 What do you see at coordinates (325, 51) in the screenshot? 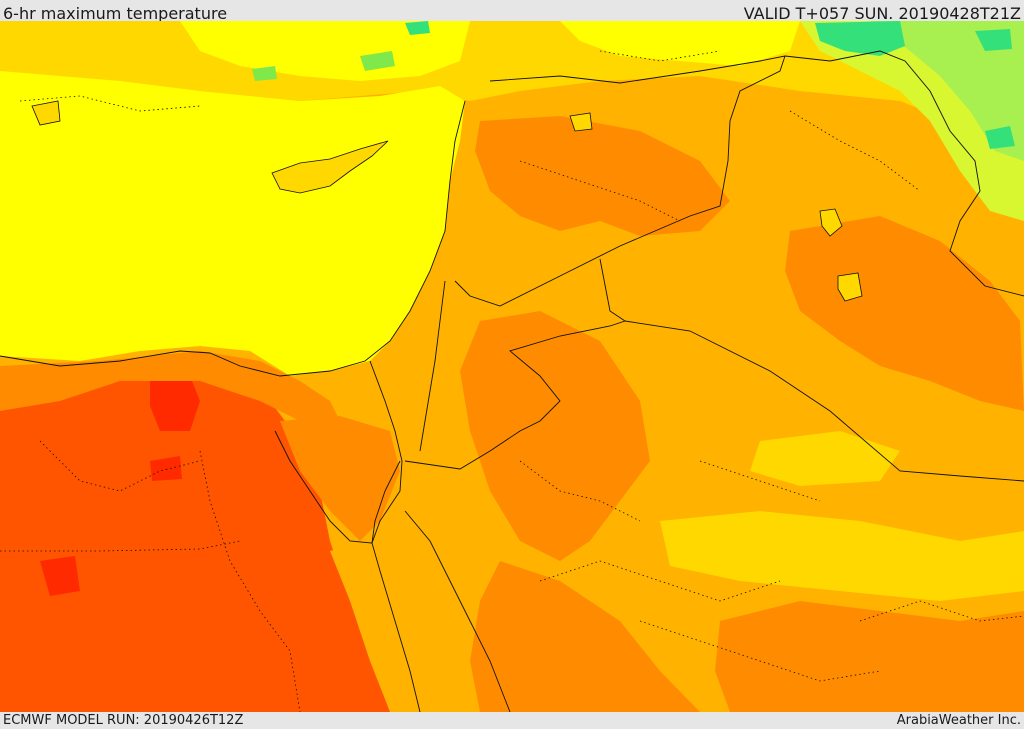
I see `north-yellow-patch` at bounding box center [325, 51].